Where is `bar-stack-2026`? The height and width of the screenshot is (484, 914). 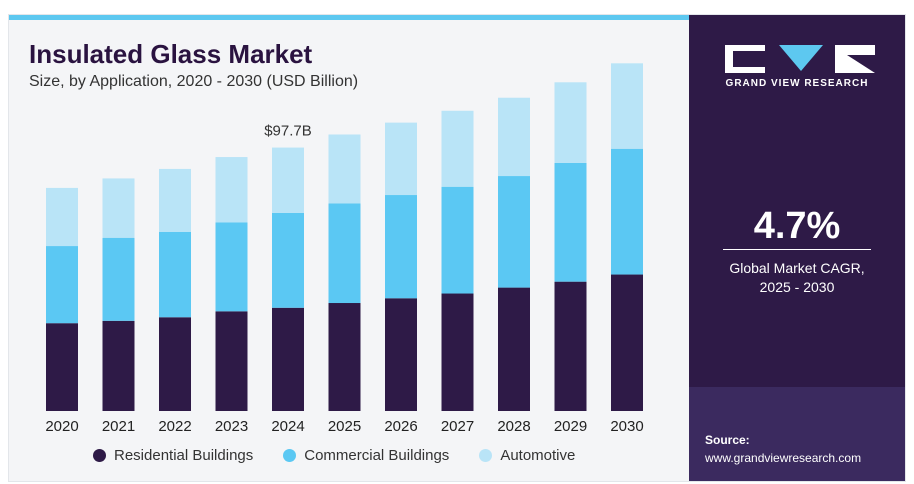
bar-stack-2026 is located at coordinates (401, 266).